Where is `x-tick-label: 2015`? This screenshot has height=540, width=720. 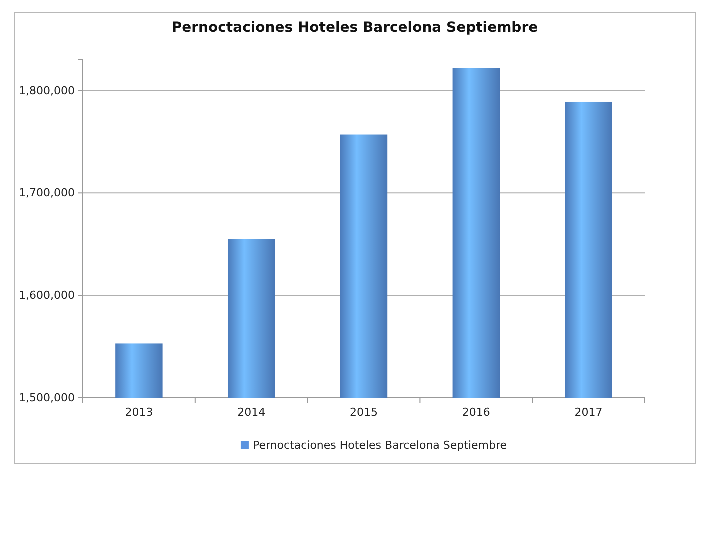 x-tick-label: 2015 is located at coordinates (364, 412).